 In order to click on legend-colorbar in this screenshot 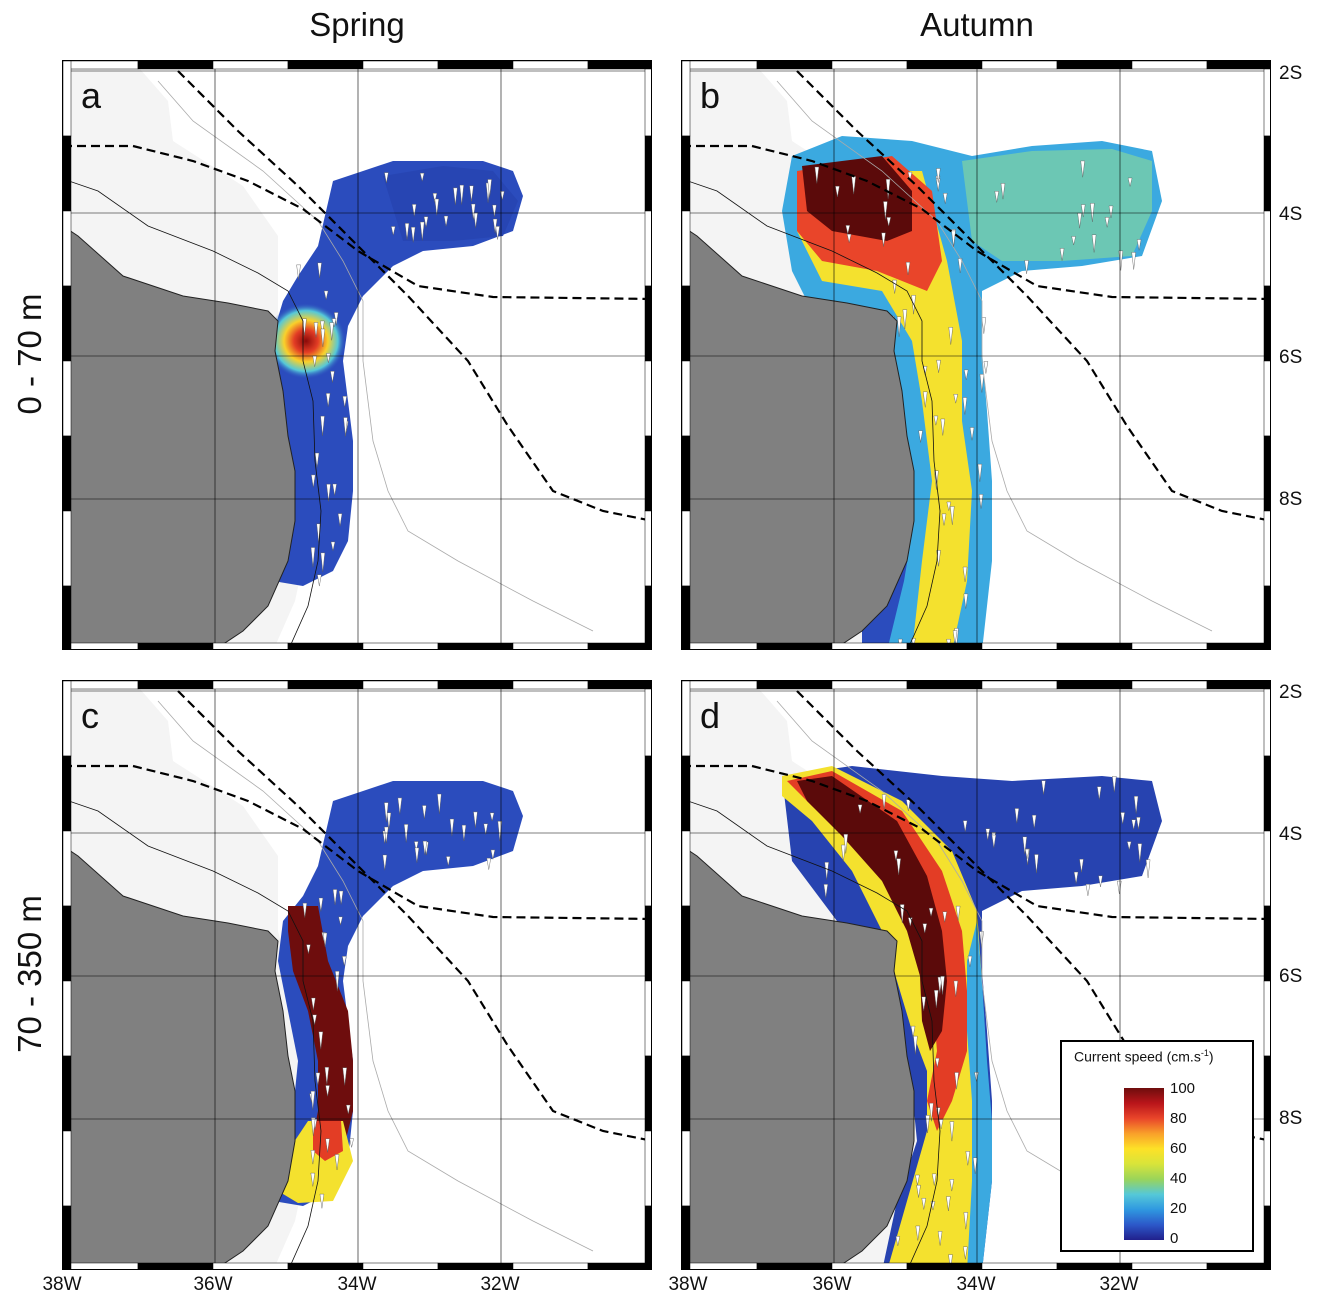, I will do `click(1144, 1164)`.